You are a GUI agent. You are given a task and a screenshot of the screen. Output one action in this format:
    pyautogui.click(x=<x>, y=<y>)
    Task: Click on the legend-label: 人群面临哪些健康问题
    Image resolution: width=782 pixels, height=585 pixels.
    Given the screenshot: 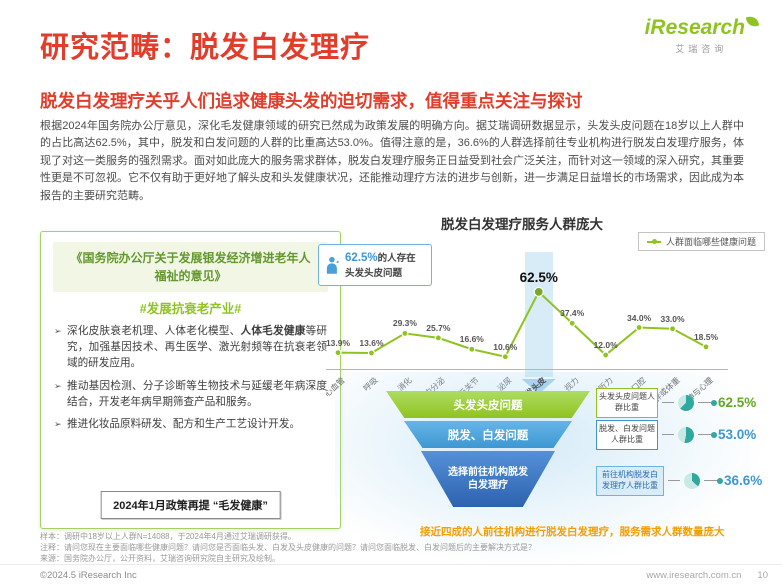 What is the action you would take?
    pyautogui.click(x=710, y=242)
    